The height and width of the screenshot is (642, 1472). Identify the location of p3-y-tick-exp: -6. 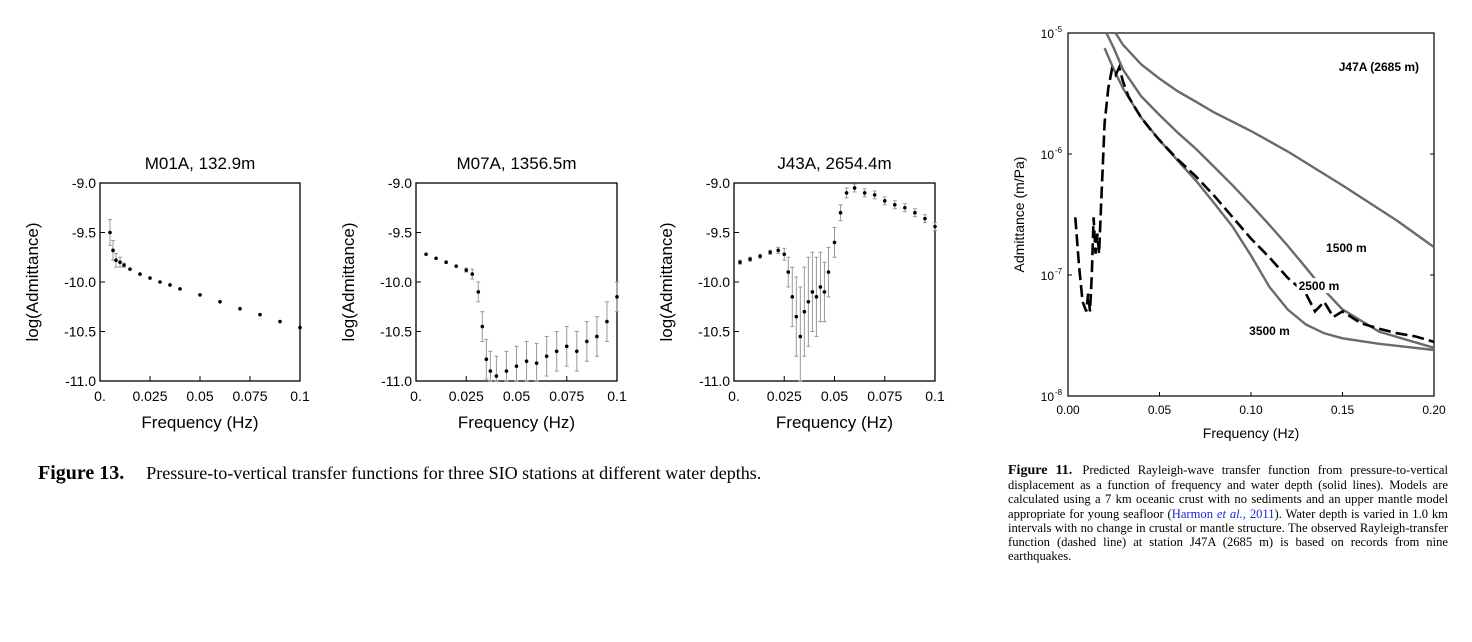
(1059, 150).